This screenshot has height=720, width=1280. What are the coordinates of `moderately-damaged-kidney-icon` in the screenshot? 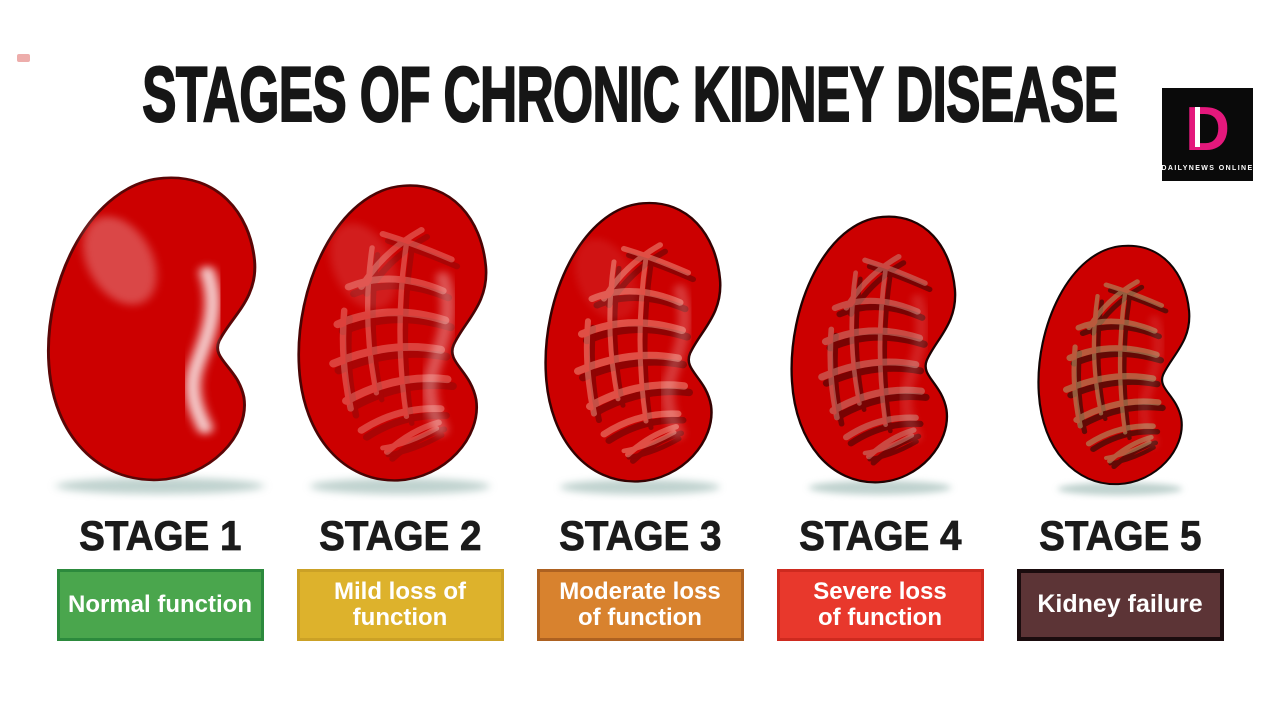 It's located at (633, 348).